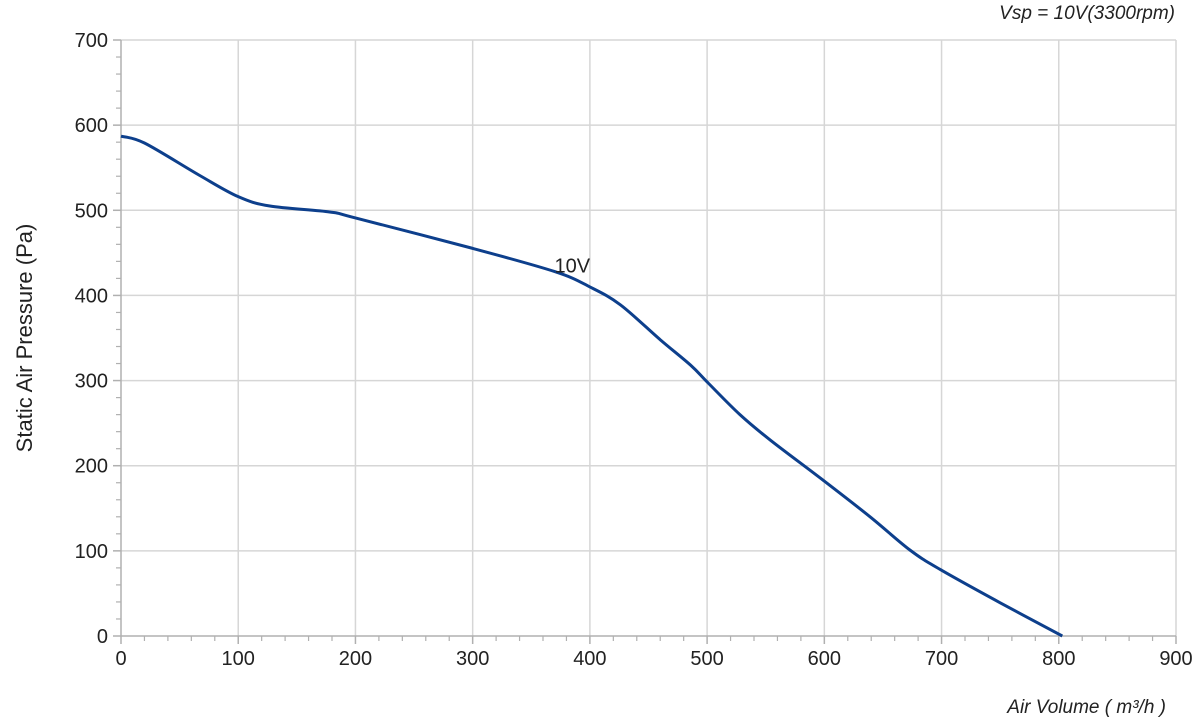  Describe the element at coordinates (91, 296) in the screenshot. I see `y-tick-label: 400` at that location.